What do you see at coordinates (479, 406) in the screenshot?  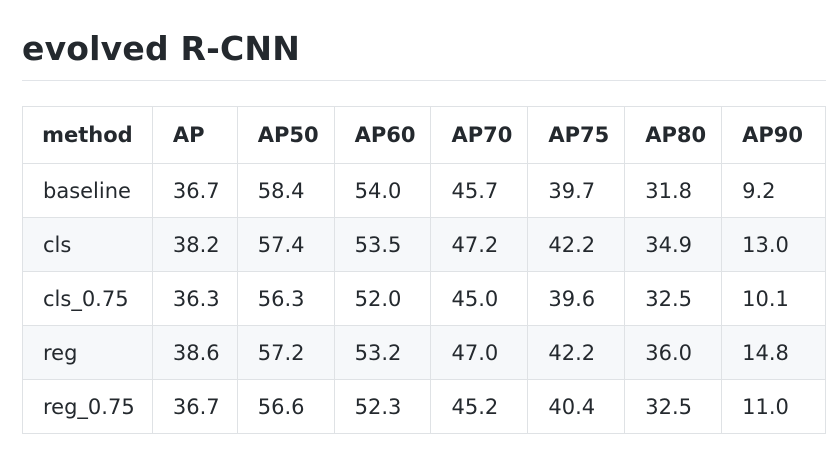 I see `cell-ap70: 45.2` at bounding box center [479, 406].